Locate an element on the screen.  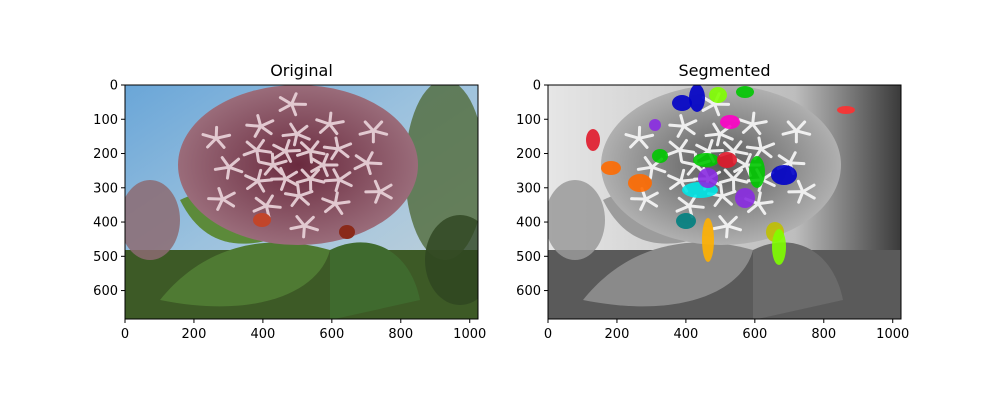
x-tick-label: 600 is located at coordinates (331, 334).